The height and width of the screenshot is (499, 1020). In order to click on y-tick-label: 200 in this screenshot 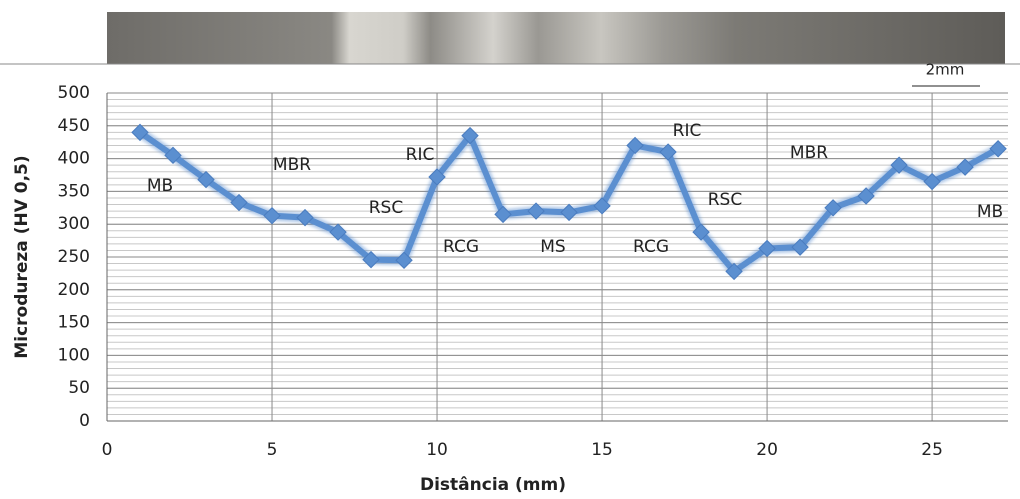, I will do `click(74, 290)`.